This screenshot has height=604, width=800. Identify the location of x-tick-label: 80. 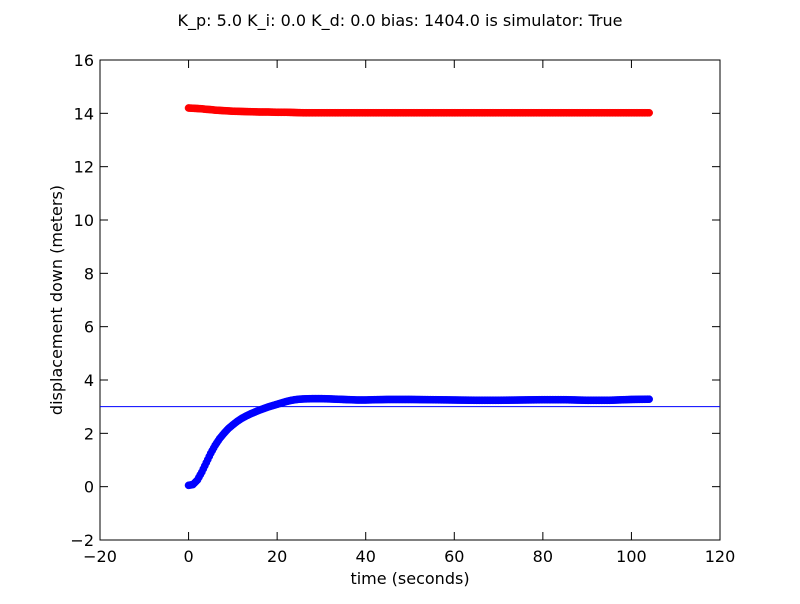
(543, 556).